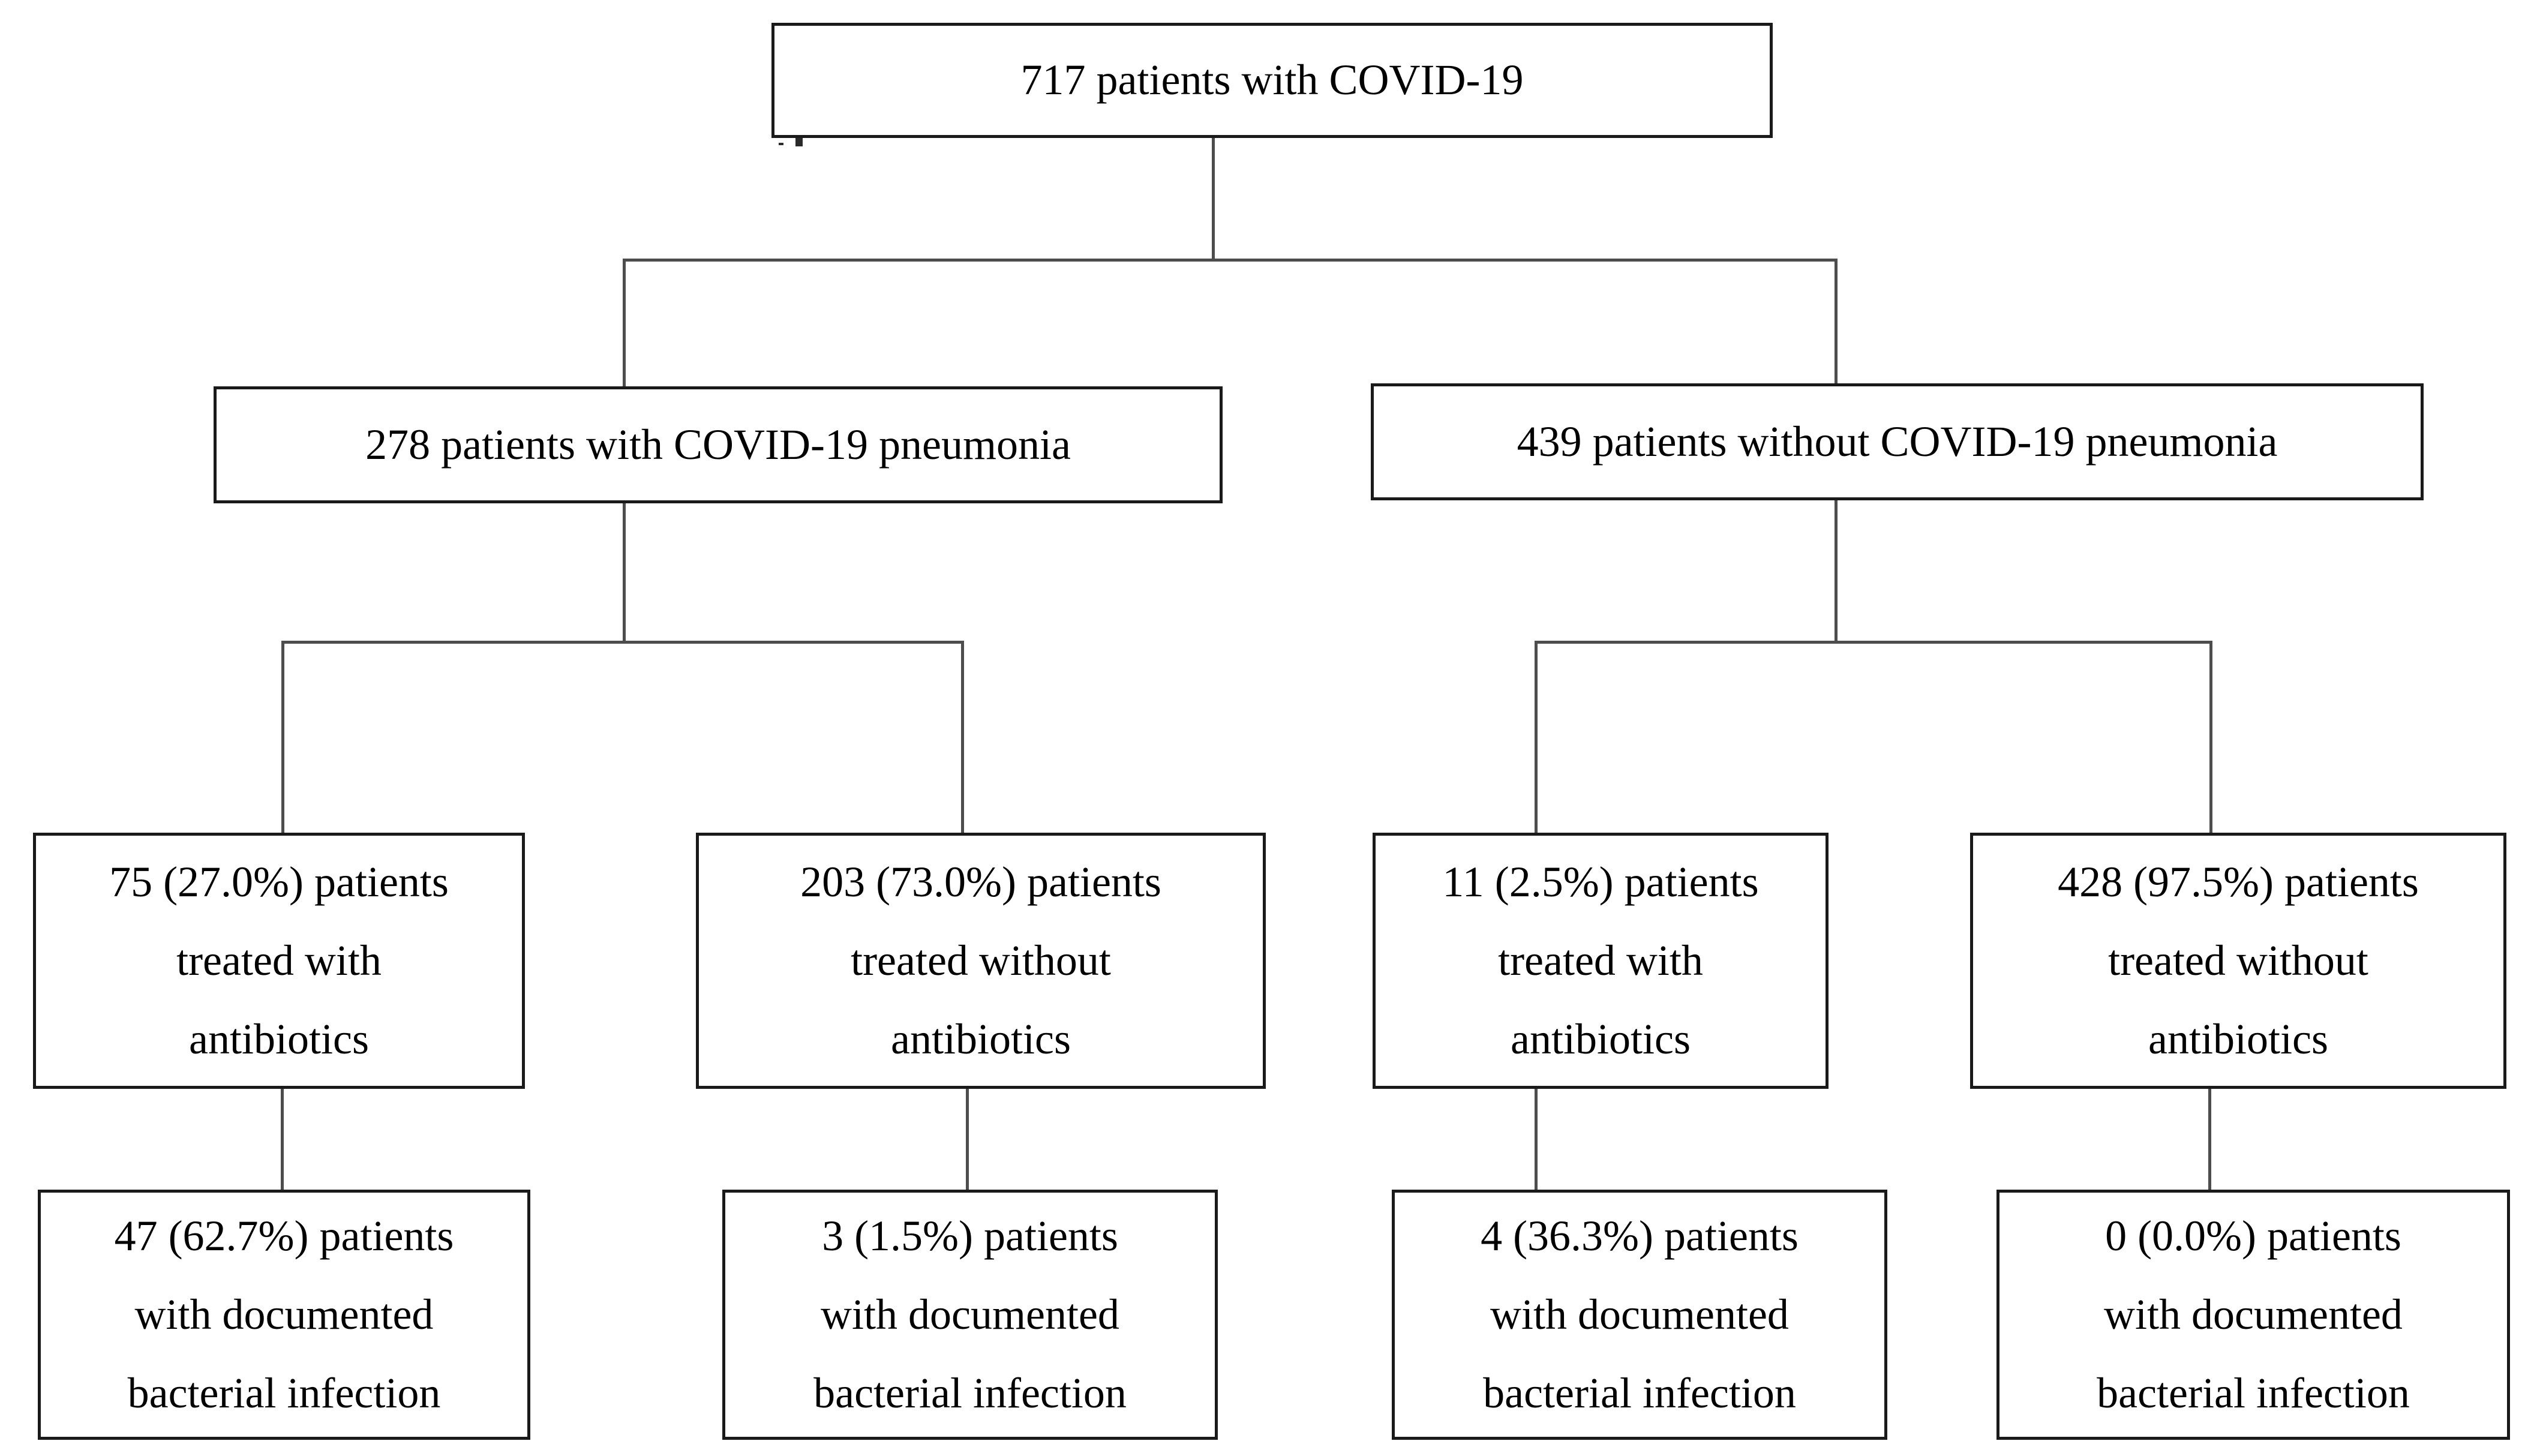  I want to click on connector-split-level1, so click(1230, 260).